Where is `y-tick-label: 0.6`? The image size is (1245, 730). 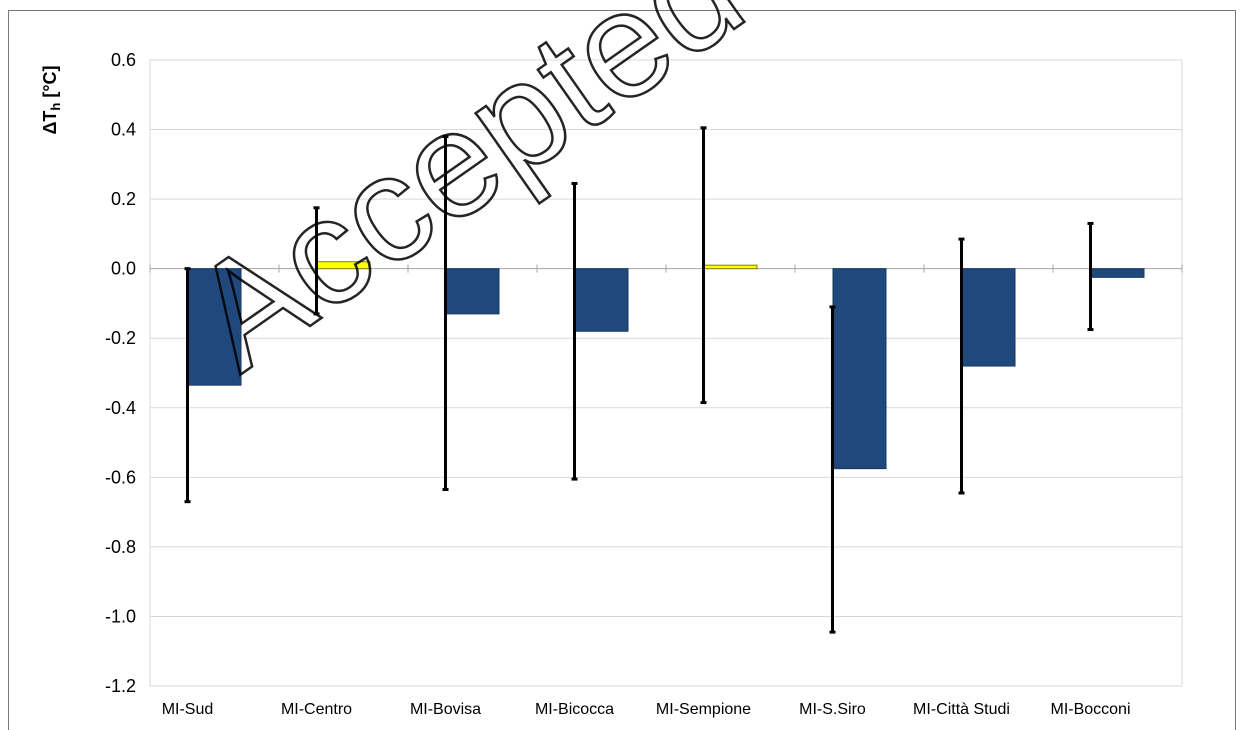 y-tick-label: 0.6 is located at coordinates (123, 60).